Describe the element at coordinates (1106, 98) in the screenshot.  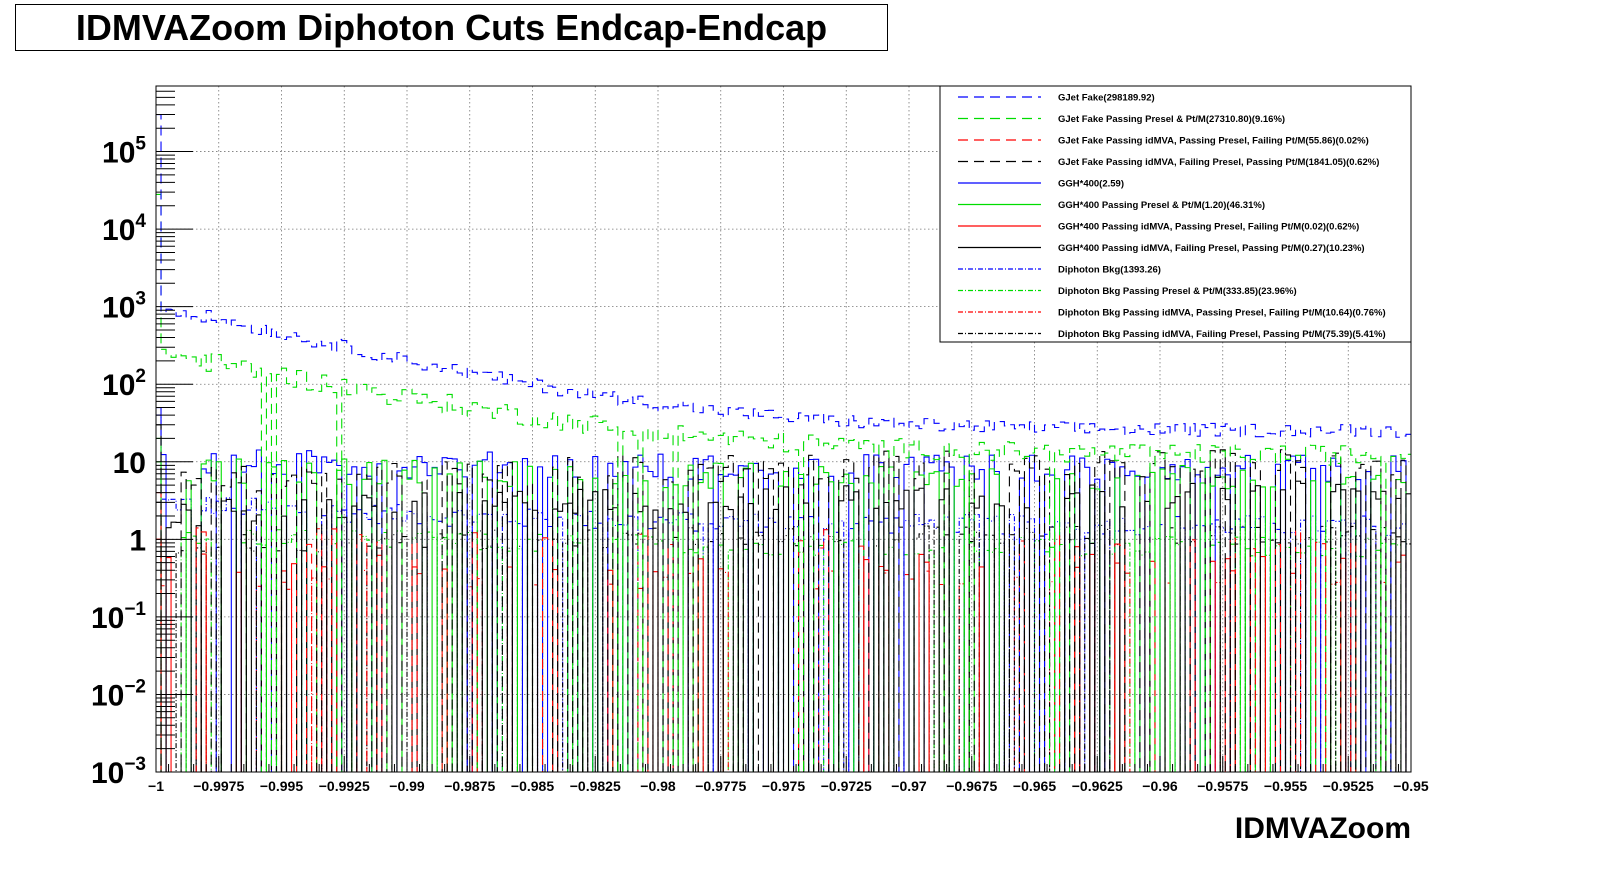
I see `legend-entry-label: GJet Fake(298189.92)` at that location.